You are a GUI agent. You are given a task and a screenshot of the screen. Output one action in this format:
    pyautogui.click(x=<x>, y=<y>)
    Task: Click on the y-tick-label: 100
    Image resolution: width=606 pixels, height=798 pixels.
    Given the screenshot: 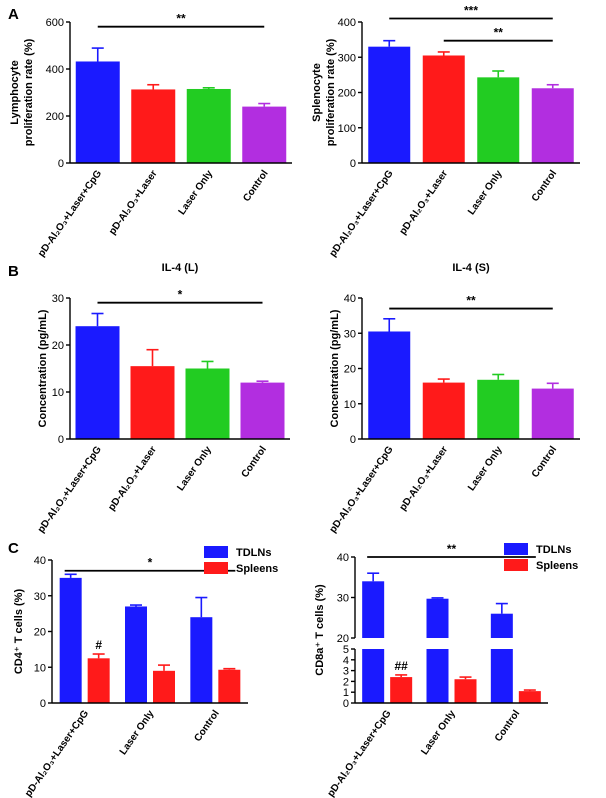 What is the action you would take?
    pyautogui.click(x=347, y=129)
    